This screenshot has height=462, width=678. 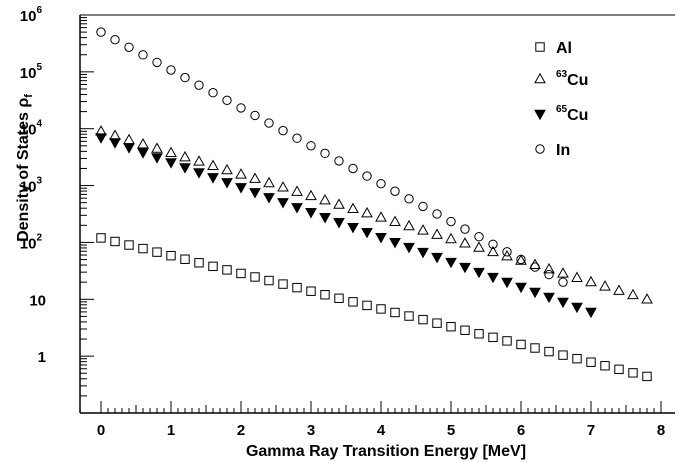 What do you see at coordinates (241, 430) in the screenshot?
I see `x-tick-label: 2` at bounding box center [241, 430].